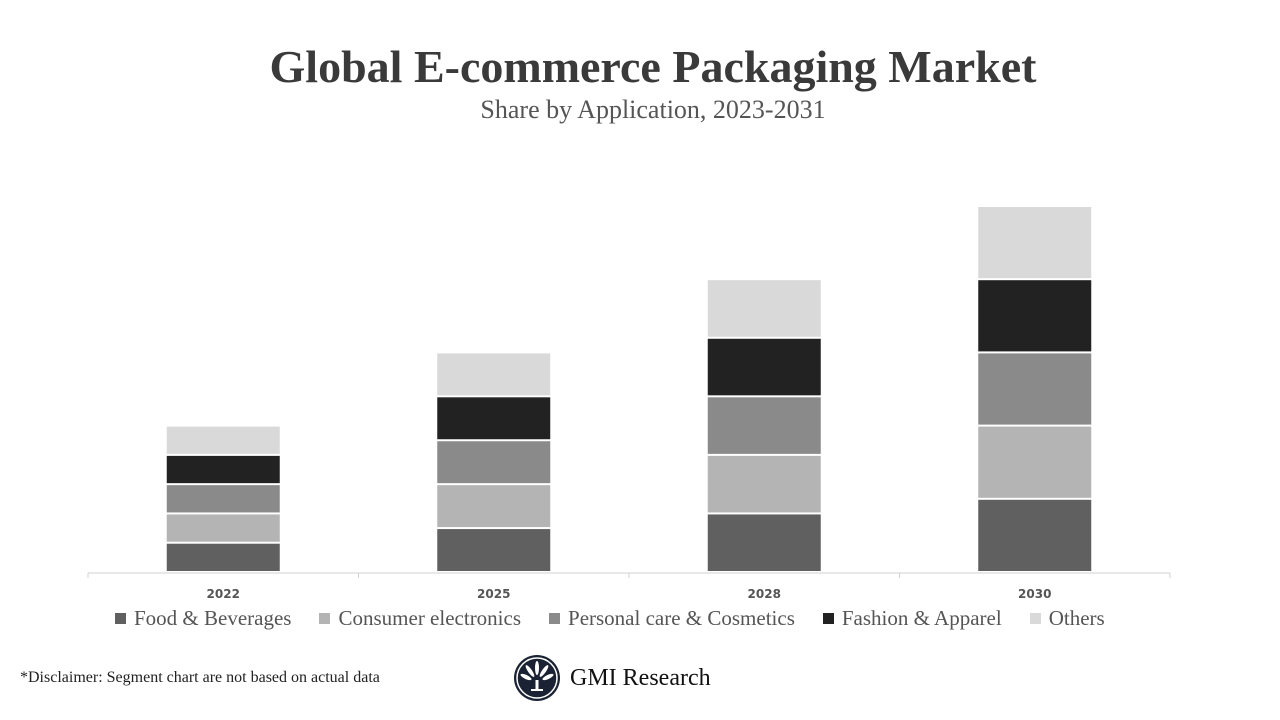 This screenshot has width=1280, height=720. What do you see at coordinates (223, 499) in the screenshot?
I see `bar-segment-personal-care-cosmetics-2022` at bounding box center [223, 499].